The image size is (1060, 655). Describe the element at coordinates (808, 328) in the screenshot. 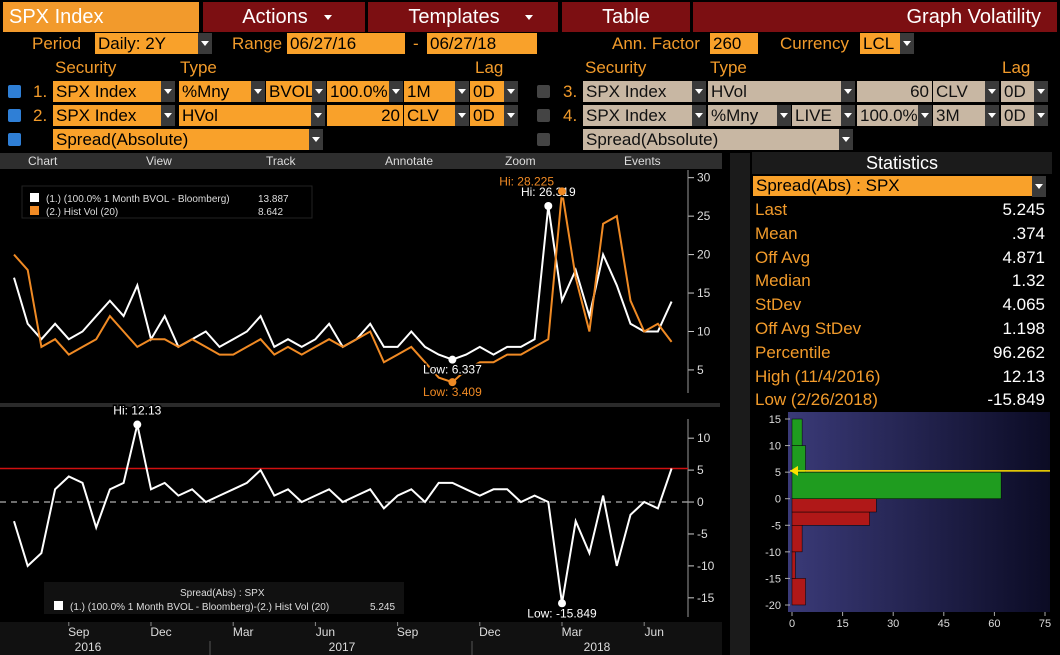

I see `stat-label: Off Avg StDev` at that location.